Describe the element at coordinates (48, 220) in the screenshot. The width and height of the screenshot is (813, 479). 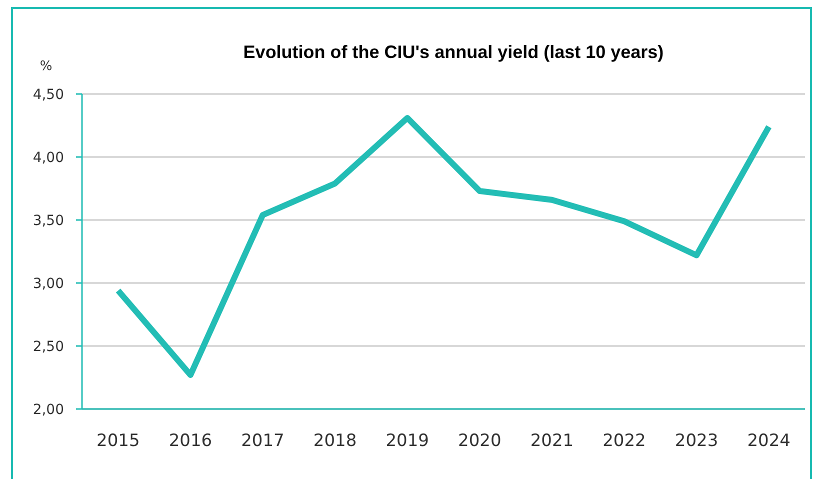
I see `y-tick-label: 3,50` at that location.